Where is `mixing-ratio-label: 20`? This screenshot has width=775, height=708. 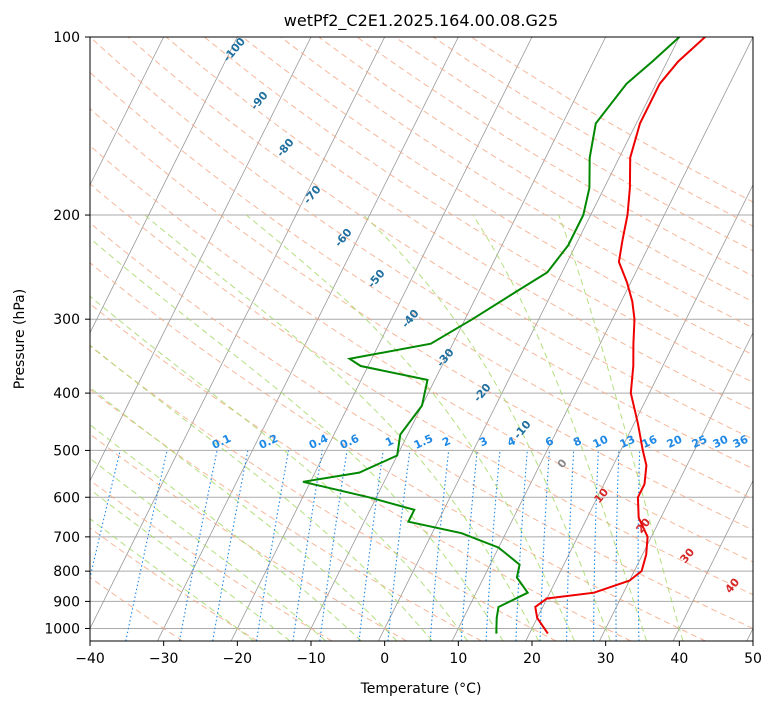 mixing-ratio-label: 20 is located at coordinates (675, 442).